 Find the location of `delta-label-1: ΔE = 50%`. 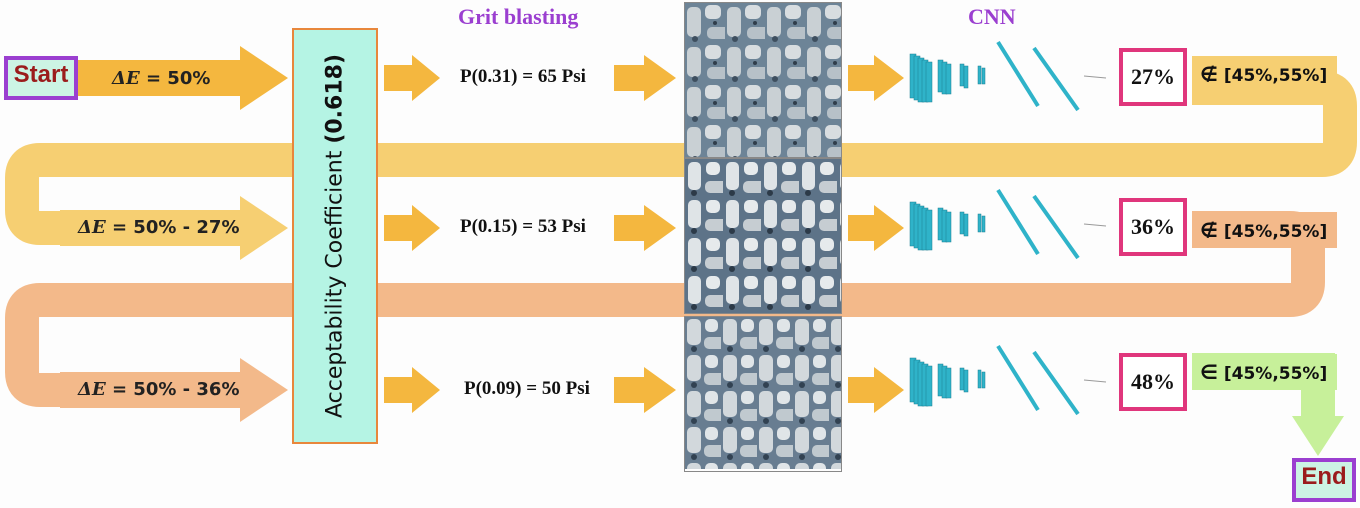

delta-label-1: ΔE = 50% is located at coordinates (161, 78).